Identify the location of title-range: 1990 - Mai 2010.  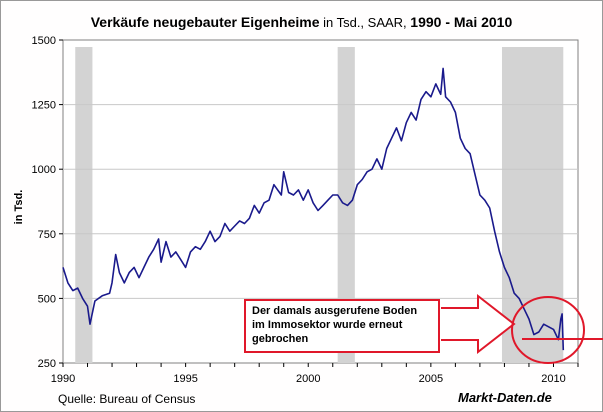
(461, 22).